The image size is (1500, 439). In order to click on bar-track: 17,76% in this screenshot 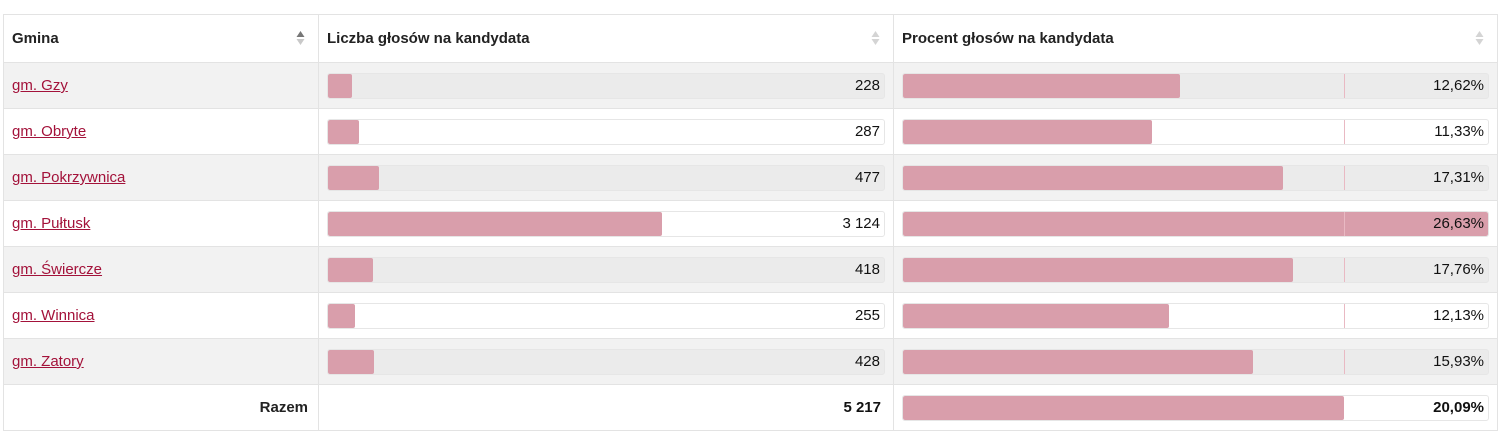, I will do `click(1195, 269)`.